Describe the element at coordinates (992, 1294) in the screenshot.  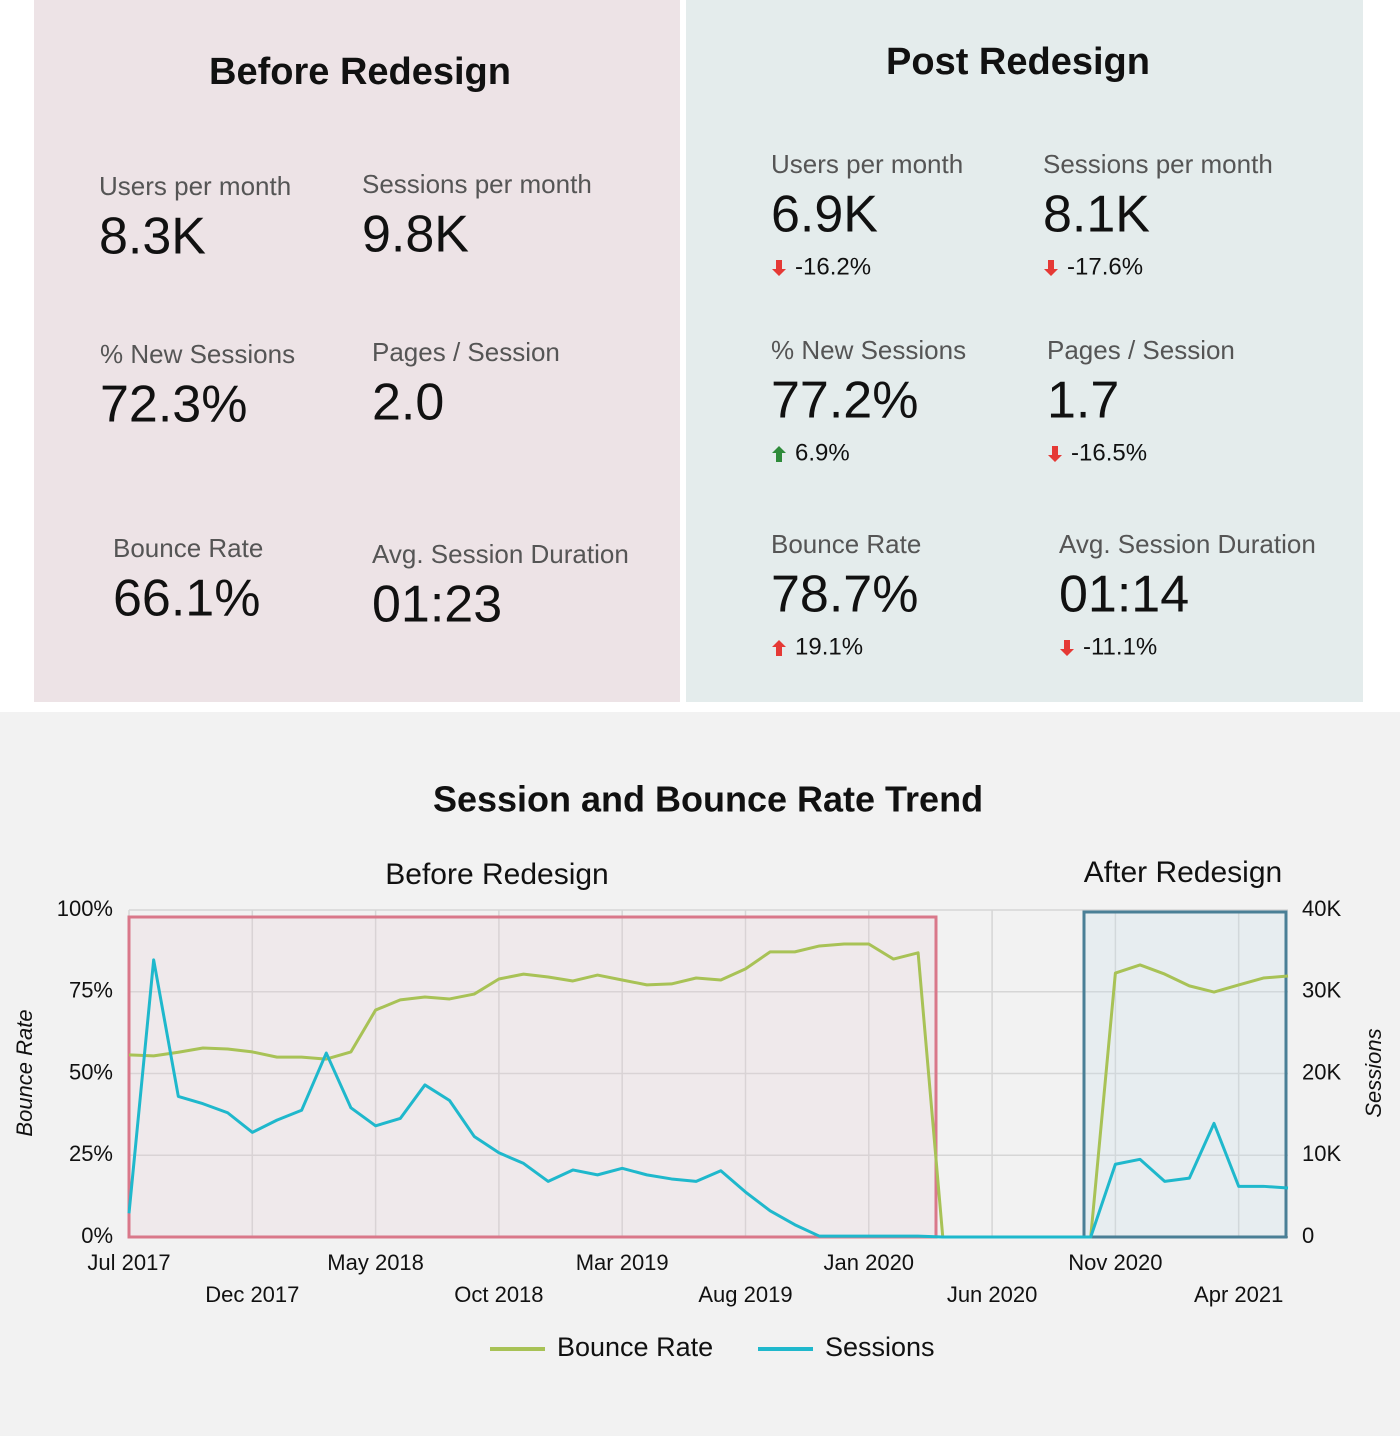
I see `x-tick-label: Jun 2020` at that location.